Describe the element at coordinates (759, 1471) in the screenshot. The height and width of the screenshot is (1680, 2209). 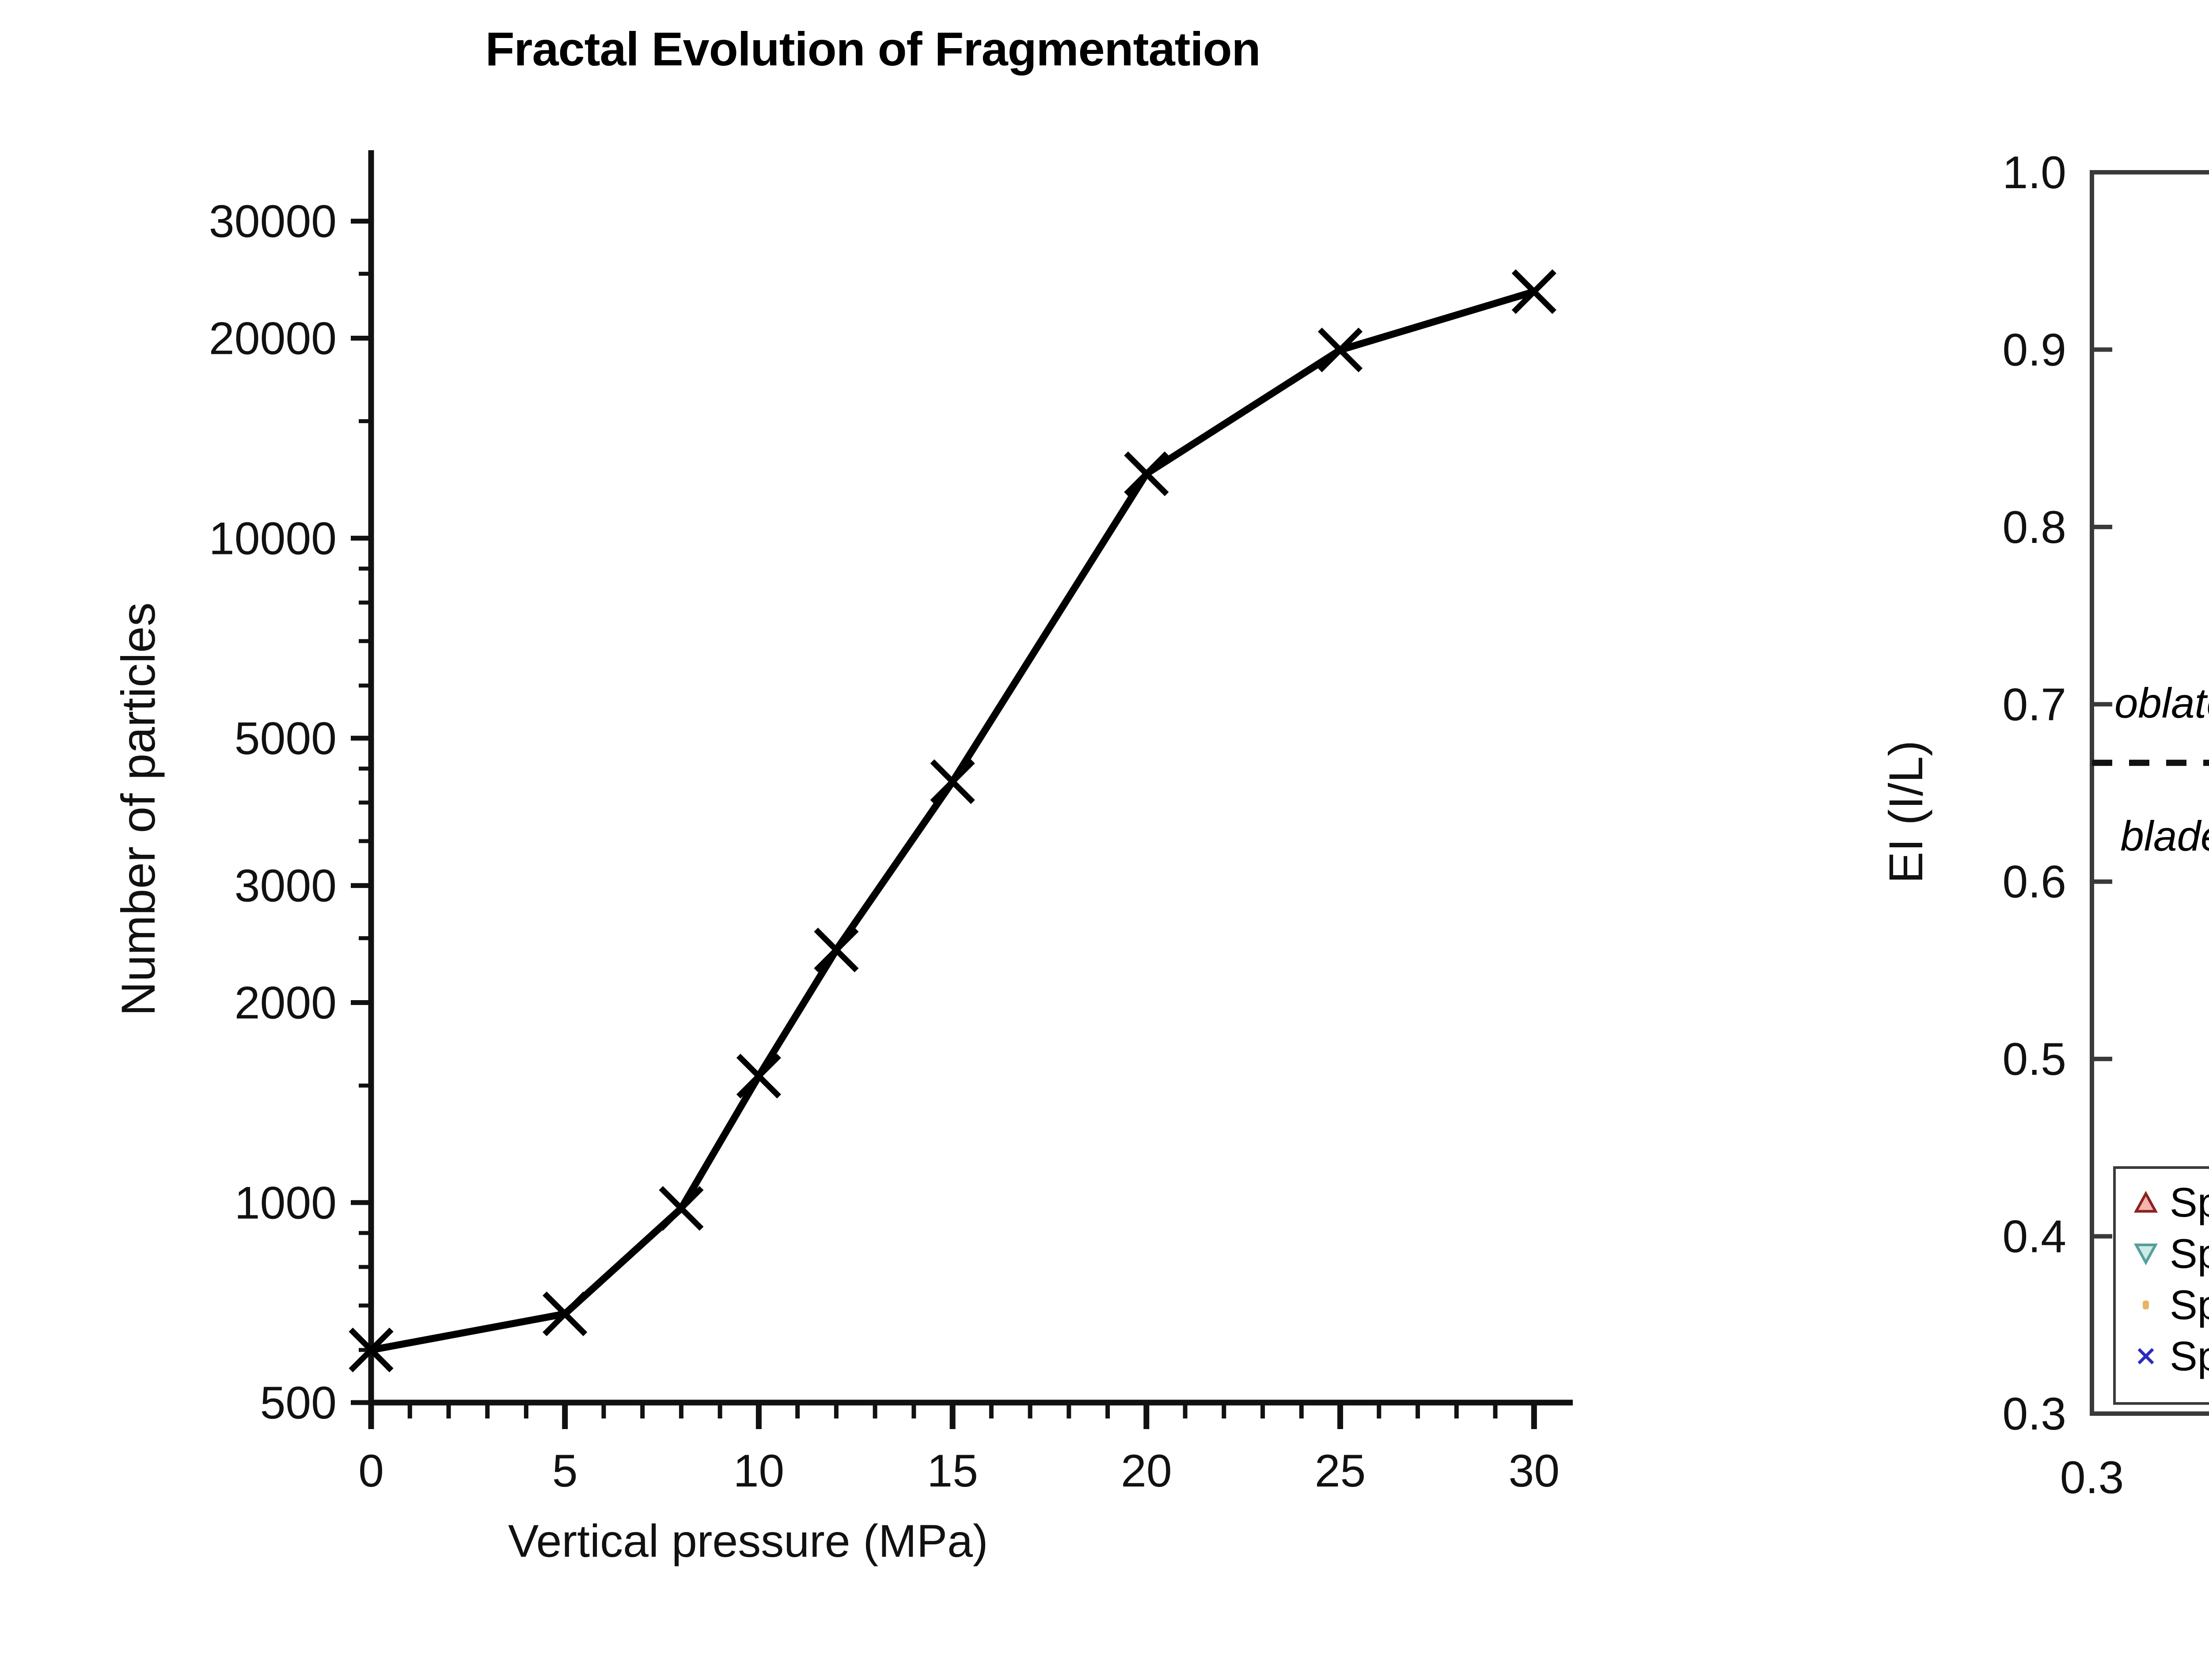
I see `x-tick-label: 10` at that location.